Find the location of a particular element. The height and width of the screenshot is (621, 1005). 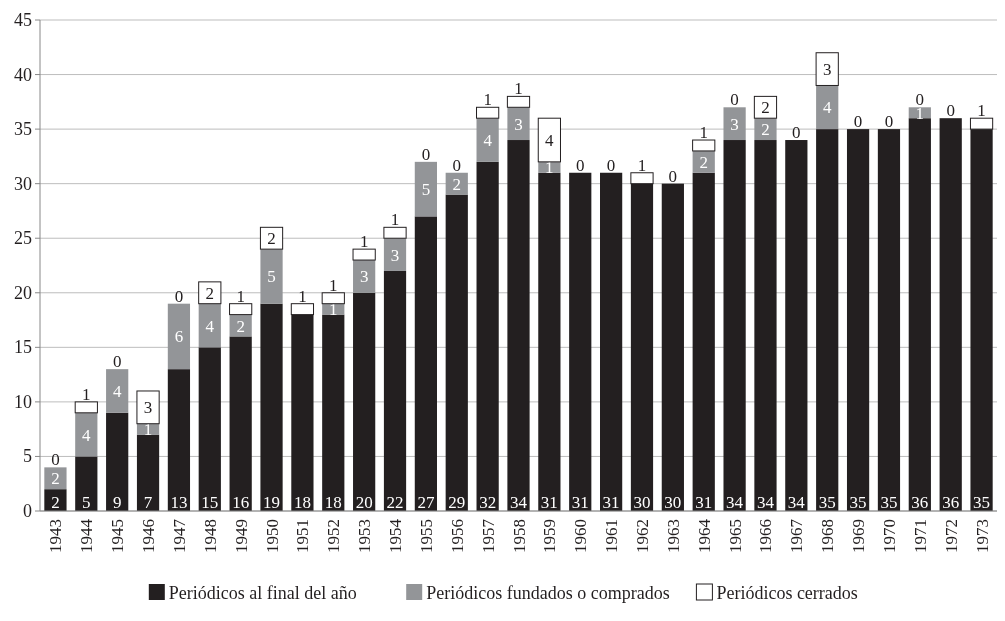

x-tick-label: 1968 is located at coordinates (828, 536).